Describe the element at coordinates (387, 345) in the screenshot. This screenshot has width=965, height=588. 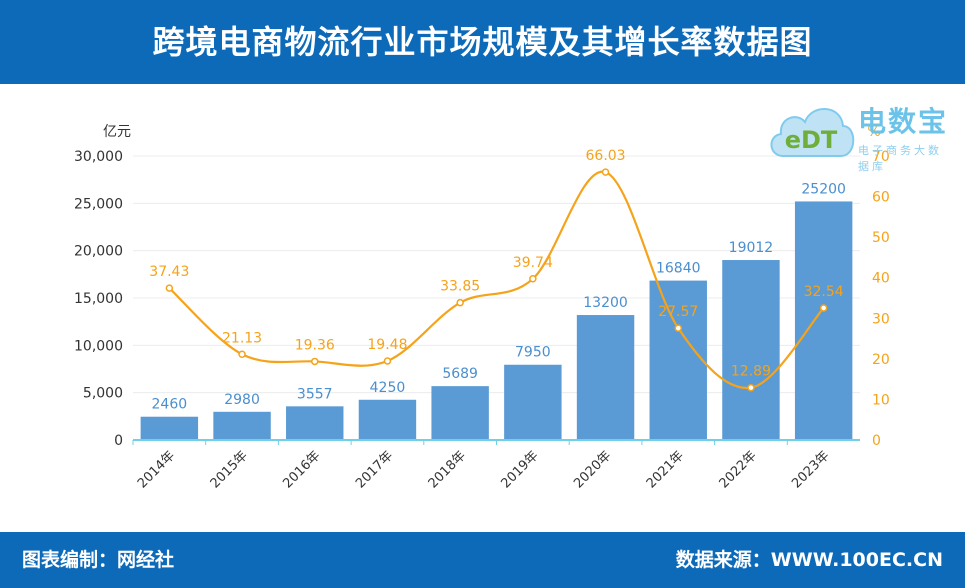
I see `growth-rate-label: 19.48` at that location.